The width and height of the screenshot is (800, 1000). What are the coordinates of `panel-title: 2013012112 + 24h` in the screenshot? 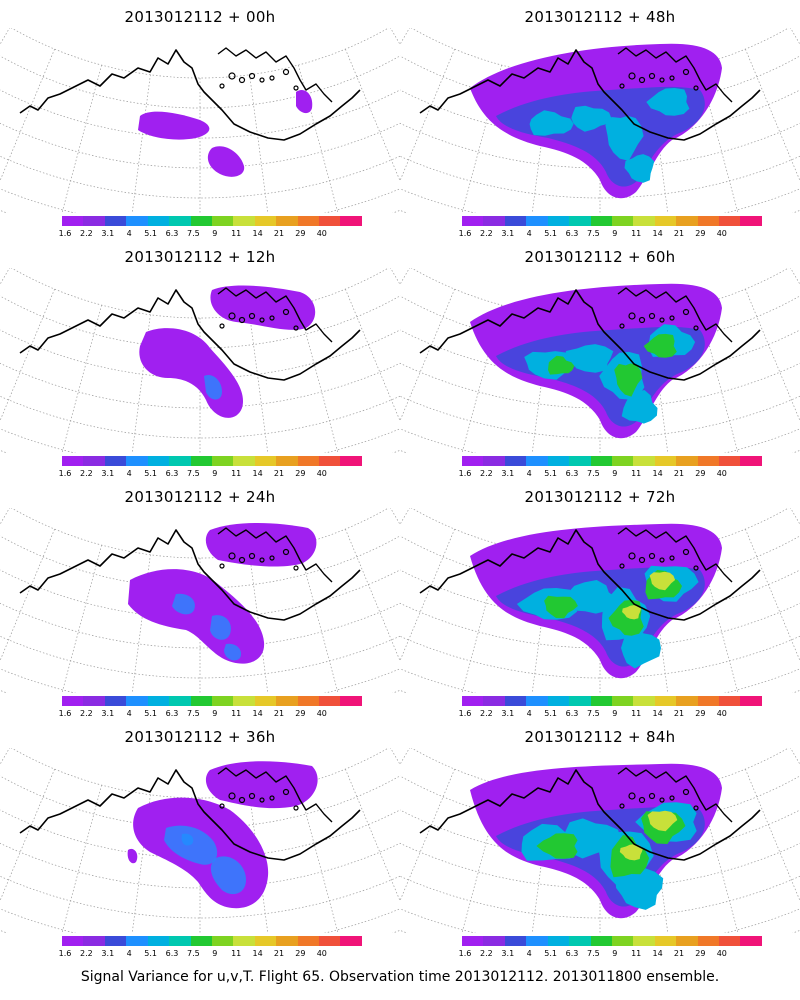 It's located at (200, 497).